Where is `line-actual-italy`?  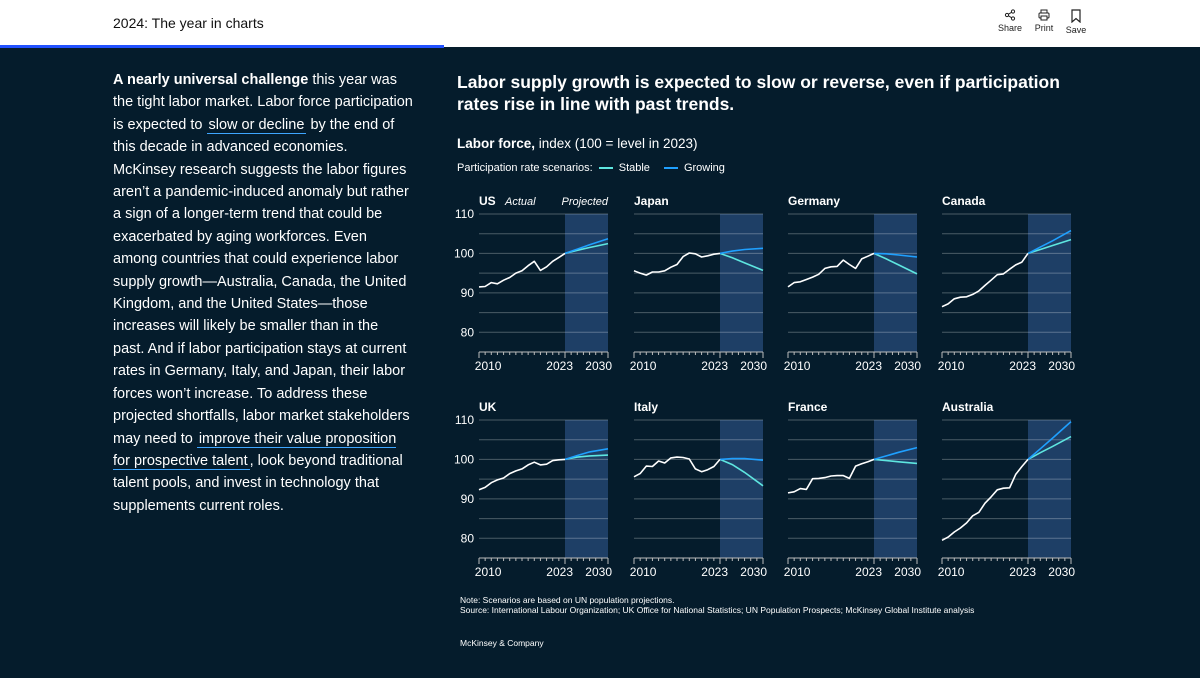 line-actual-italy is located at coordinates (677, 467).